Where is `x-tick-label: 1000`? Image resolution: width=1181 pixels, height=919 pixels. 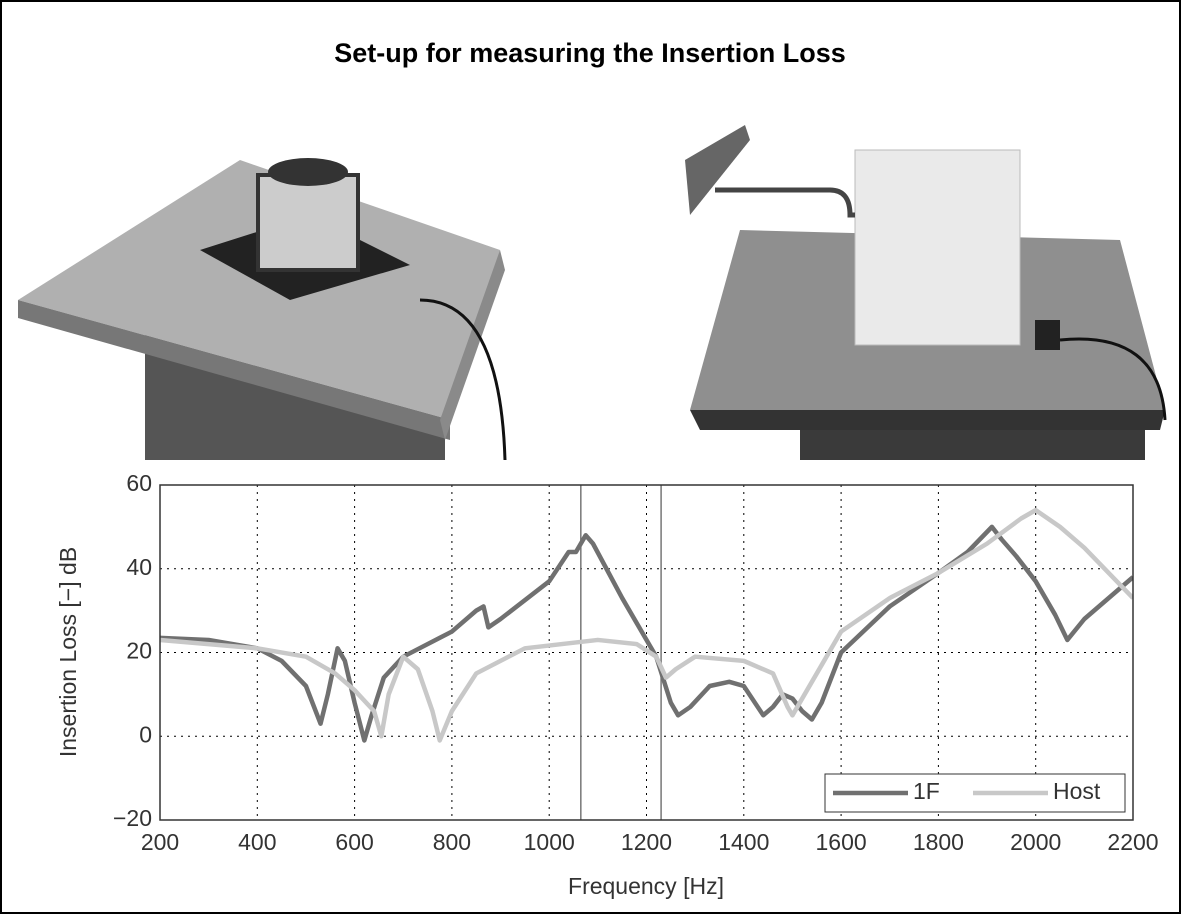
x-tick-label: 1000 is located at coordinates (549, 842).